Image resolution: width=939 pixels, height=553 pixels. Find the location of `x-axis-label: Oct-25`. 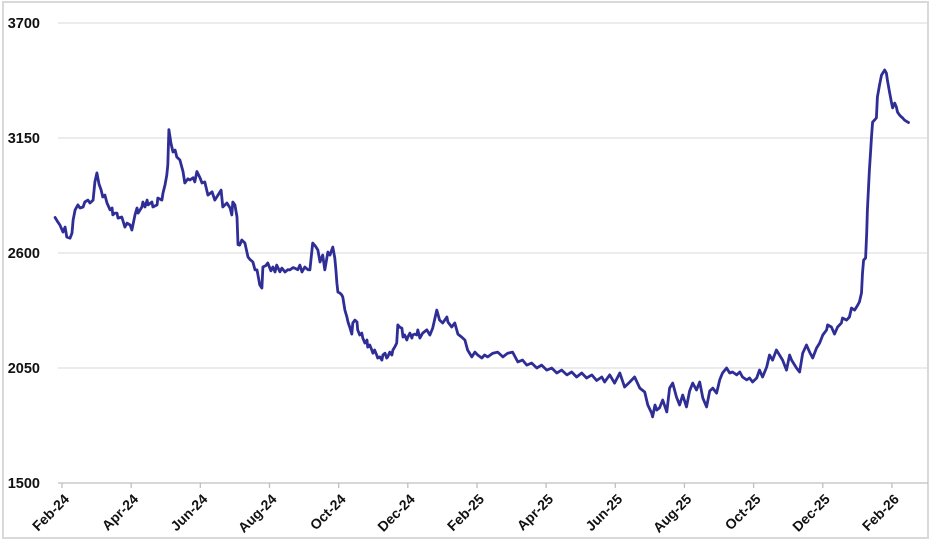

x-axis-label: Oct-25 is located at coordinates (743, 512).